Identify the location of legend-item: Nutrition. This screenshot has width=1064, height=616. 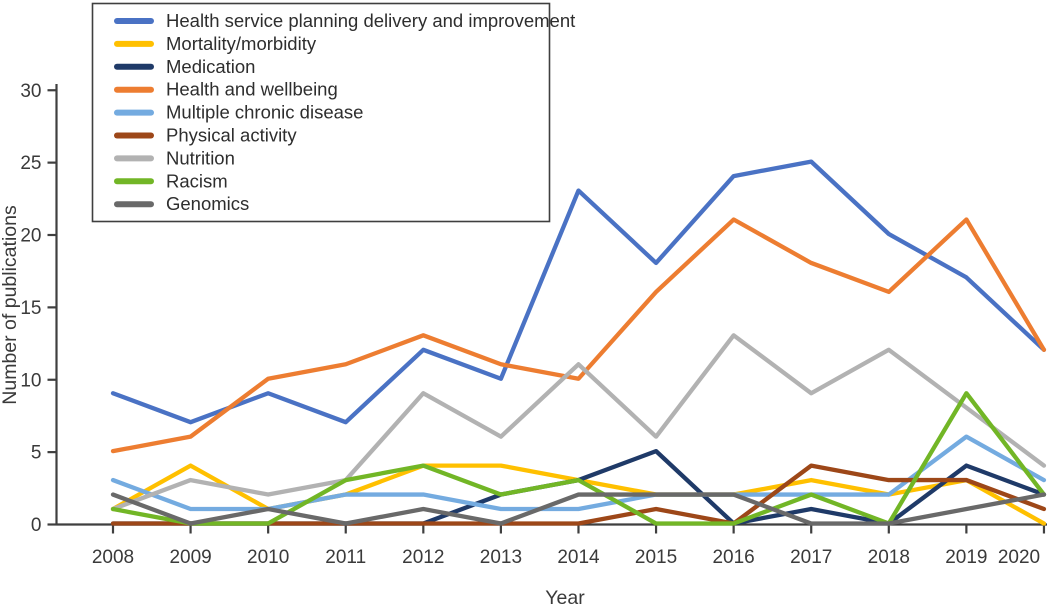
(174, 157).